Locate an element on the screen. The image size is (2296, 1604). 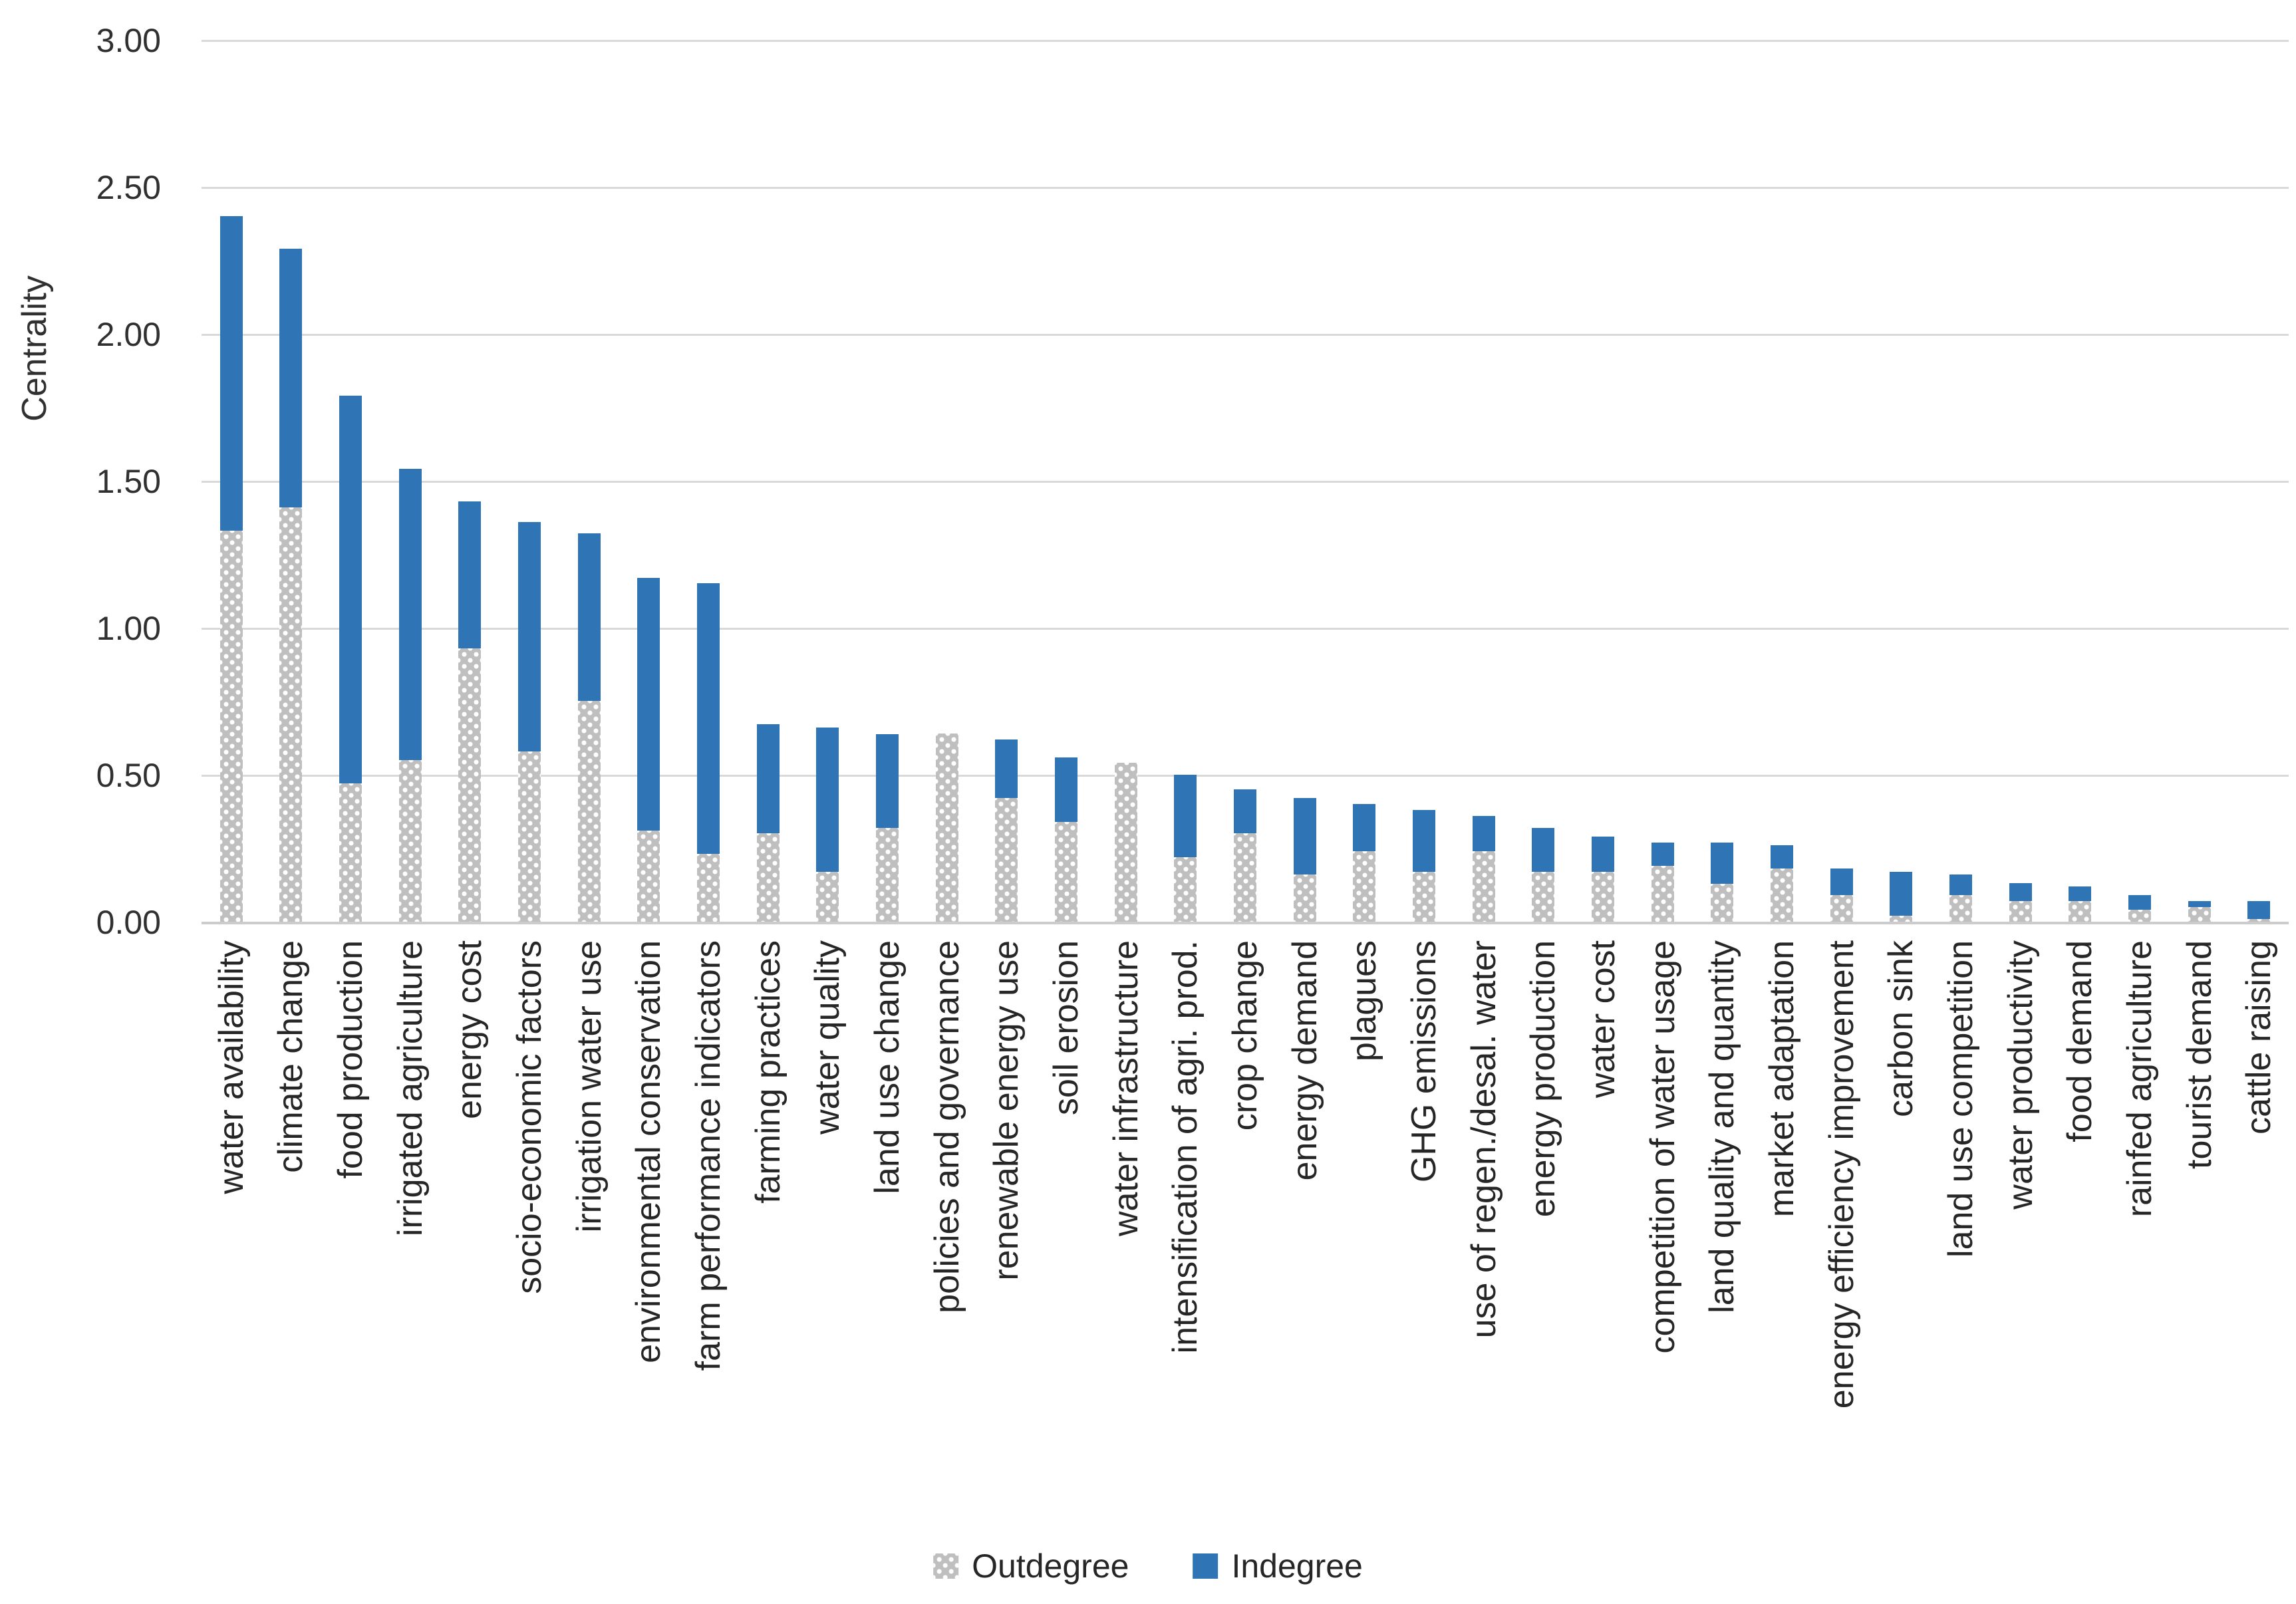
category-label-12: policies and governance is located at coordinates (947, 1126).